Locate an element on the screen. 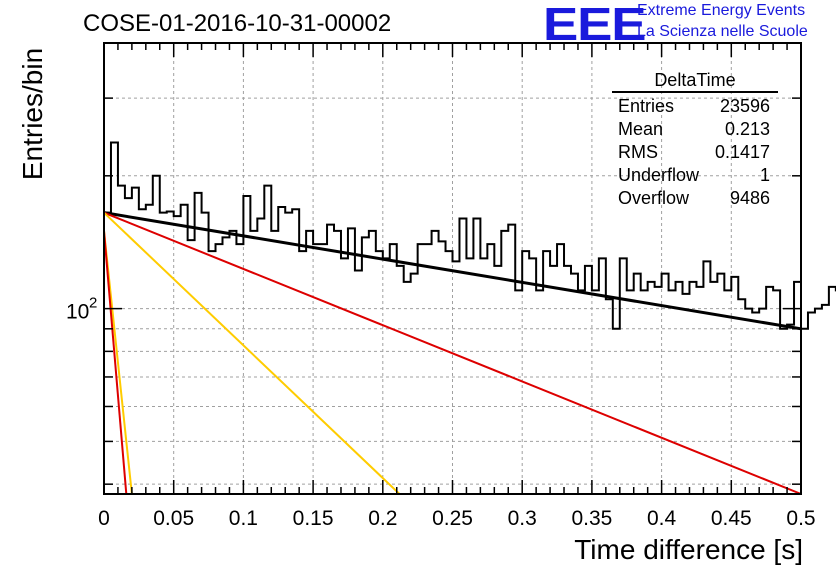 The height and width of the screenshot is (572, 836). stats-value: 0.1417 is located at coordinates (742, 152).